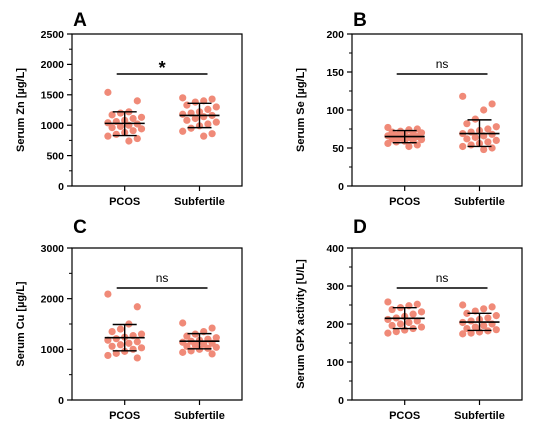  What do you see at coordinates (80, 20) in the screenshot?
I see `panel-letter: A` at bounding box center [80, 20].